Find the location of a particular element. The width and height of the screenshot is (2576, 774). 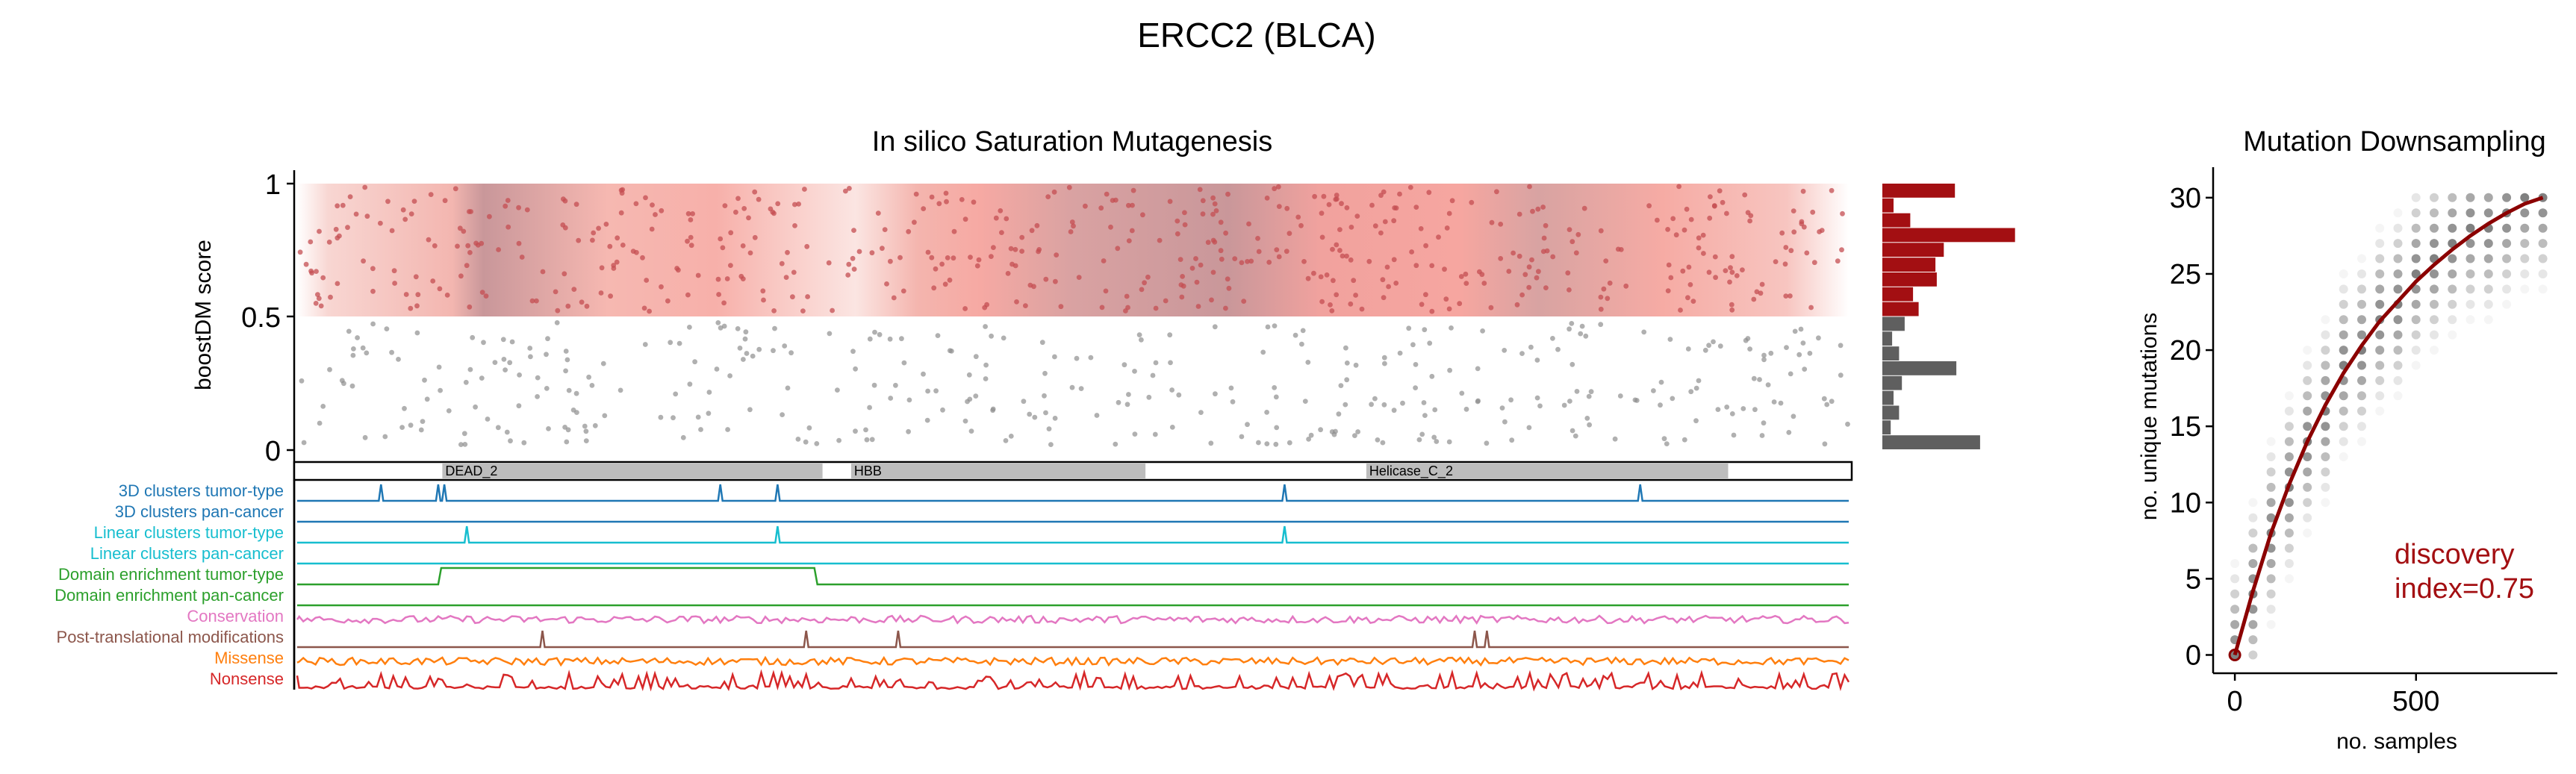

annotation-line-1: discovery is located at coordinates (2455, 554).